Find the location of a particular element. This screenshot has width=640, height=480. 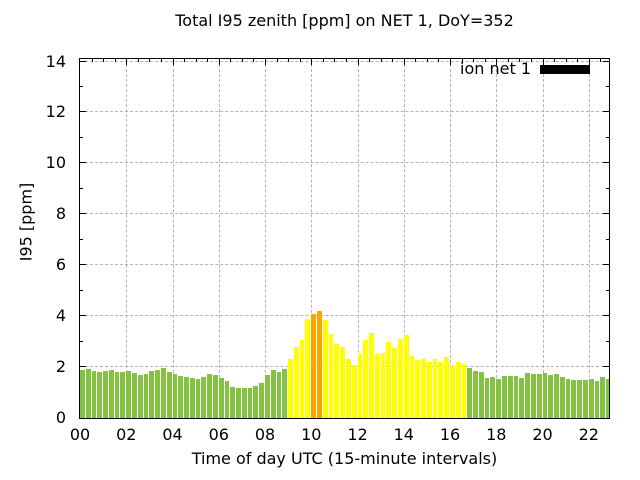

x-axis-title: Time of day UTC (15-minute intervals) is located at coordinates (344, 458).